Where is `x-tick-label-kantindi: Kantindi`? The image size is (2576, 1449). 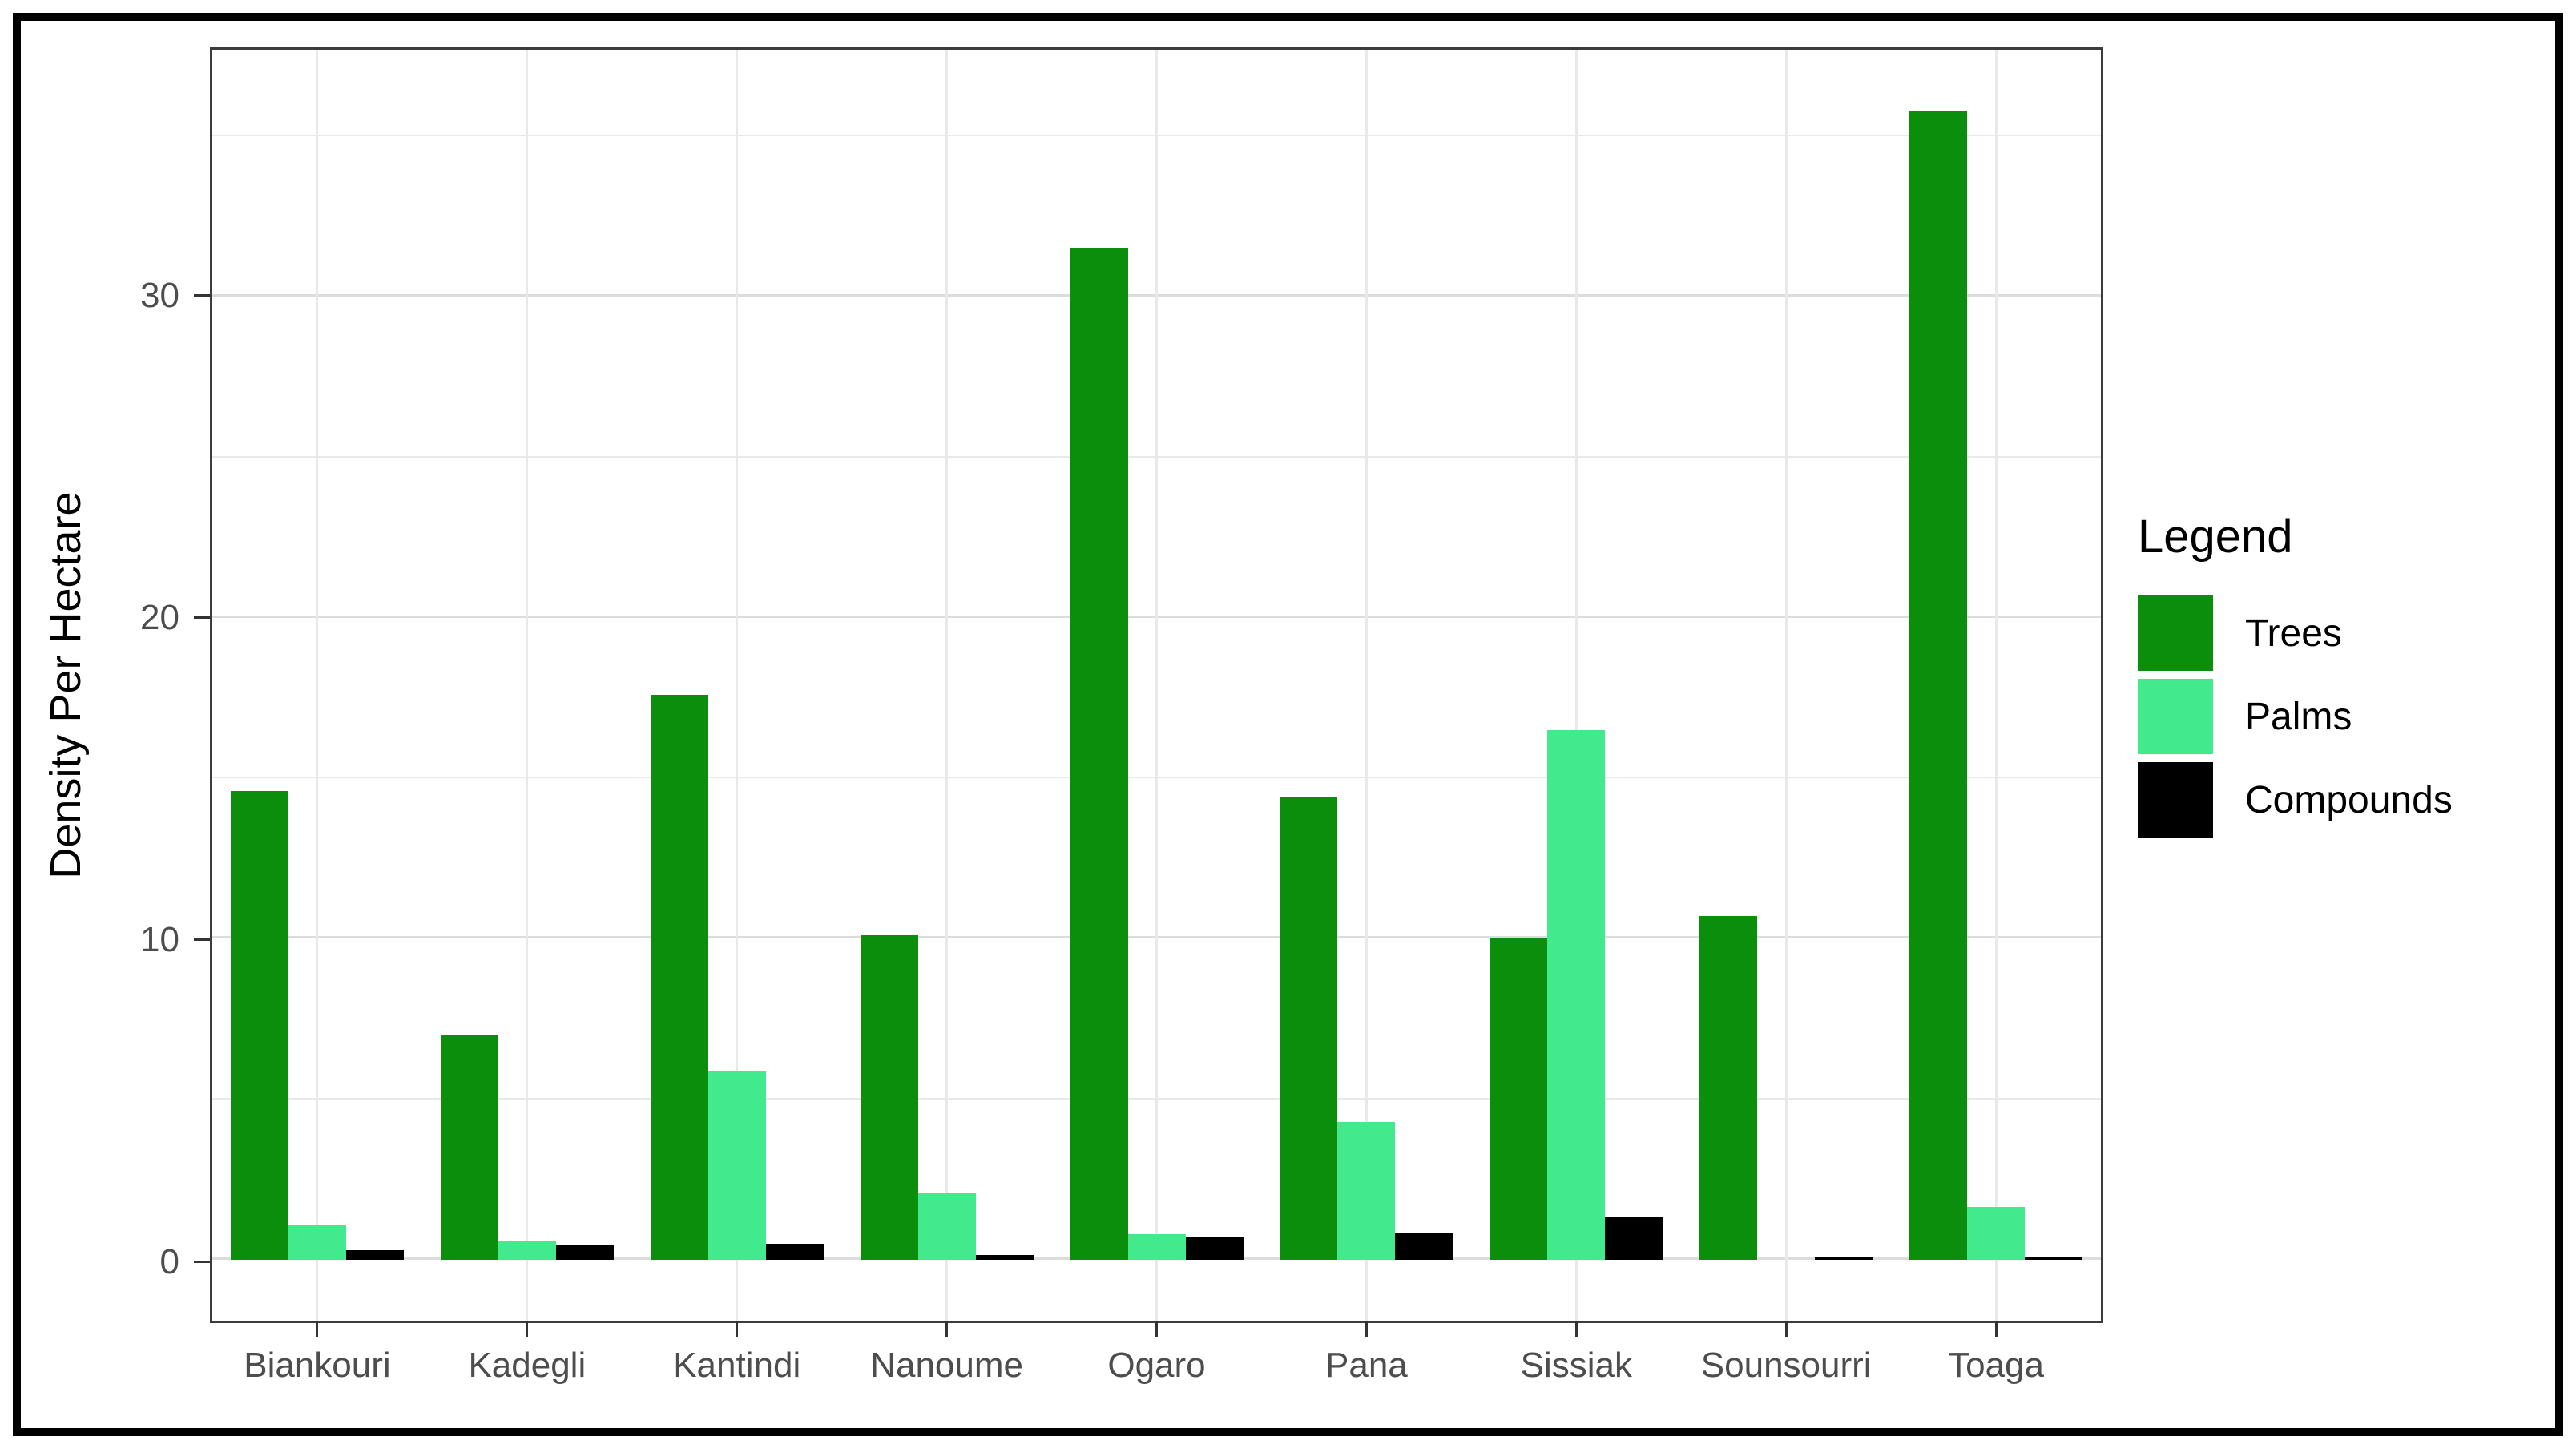 x-tick-label-kantindi: Kantindi is located at coordinates (737, 1366).